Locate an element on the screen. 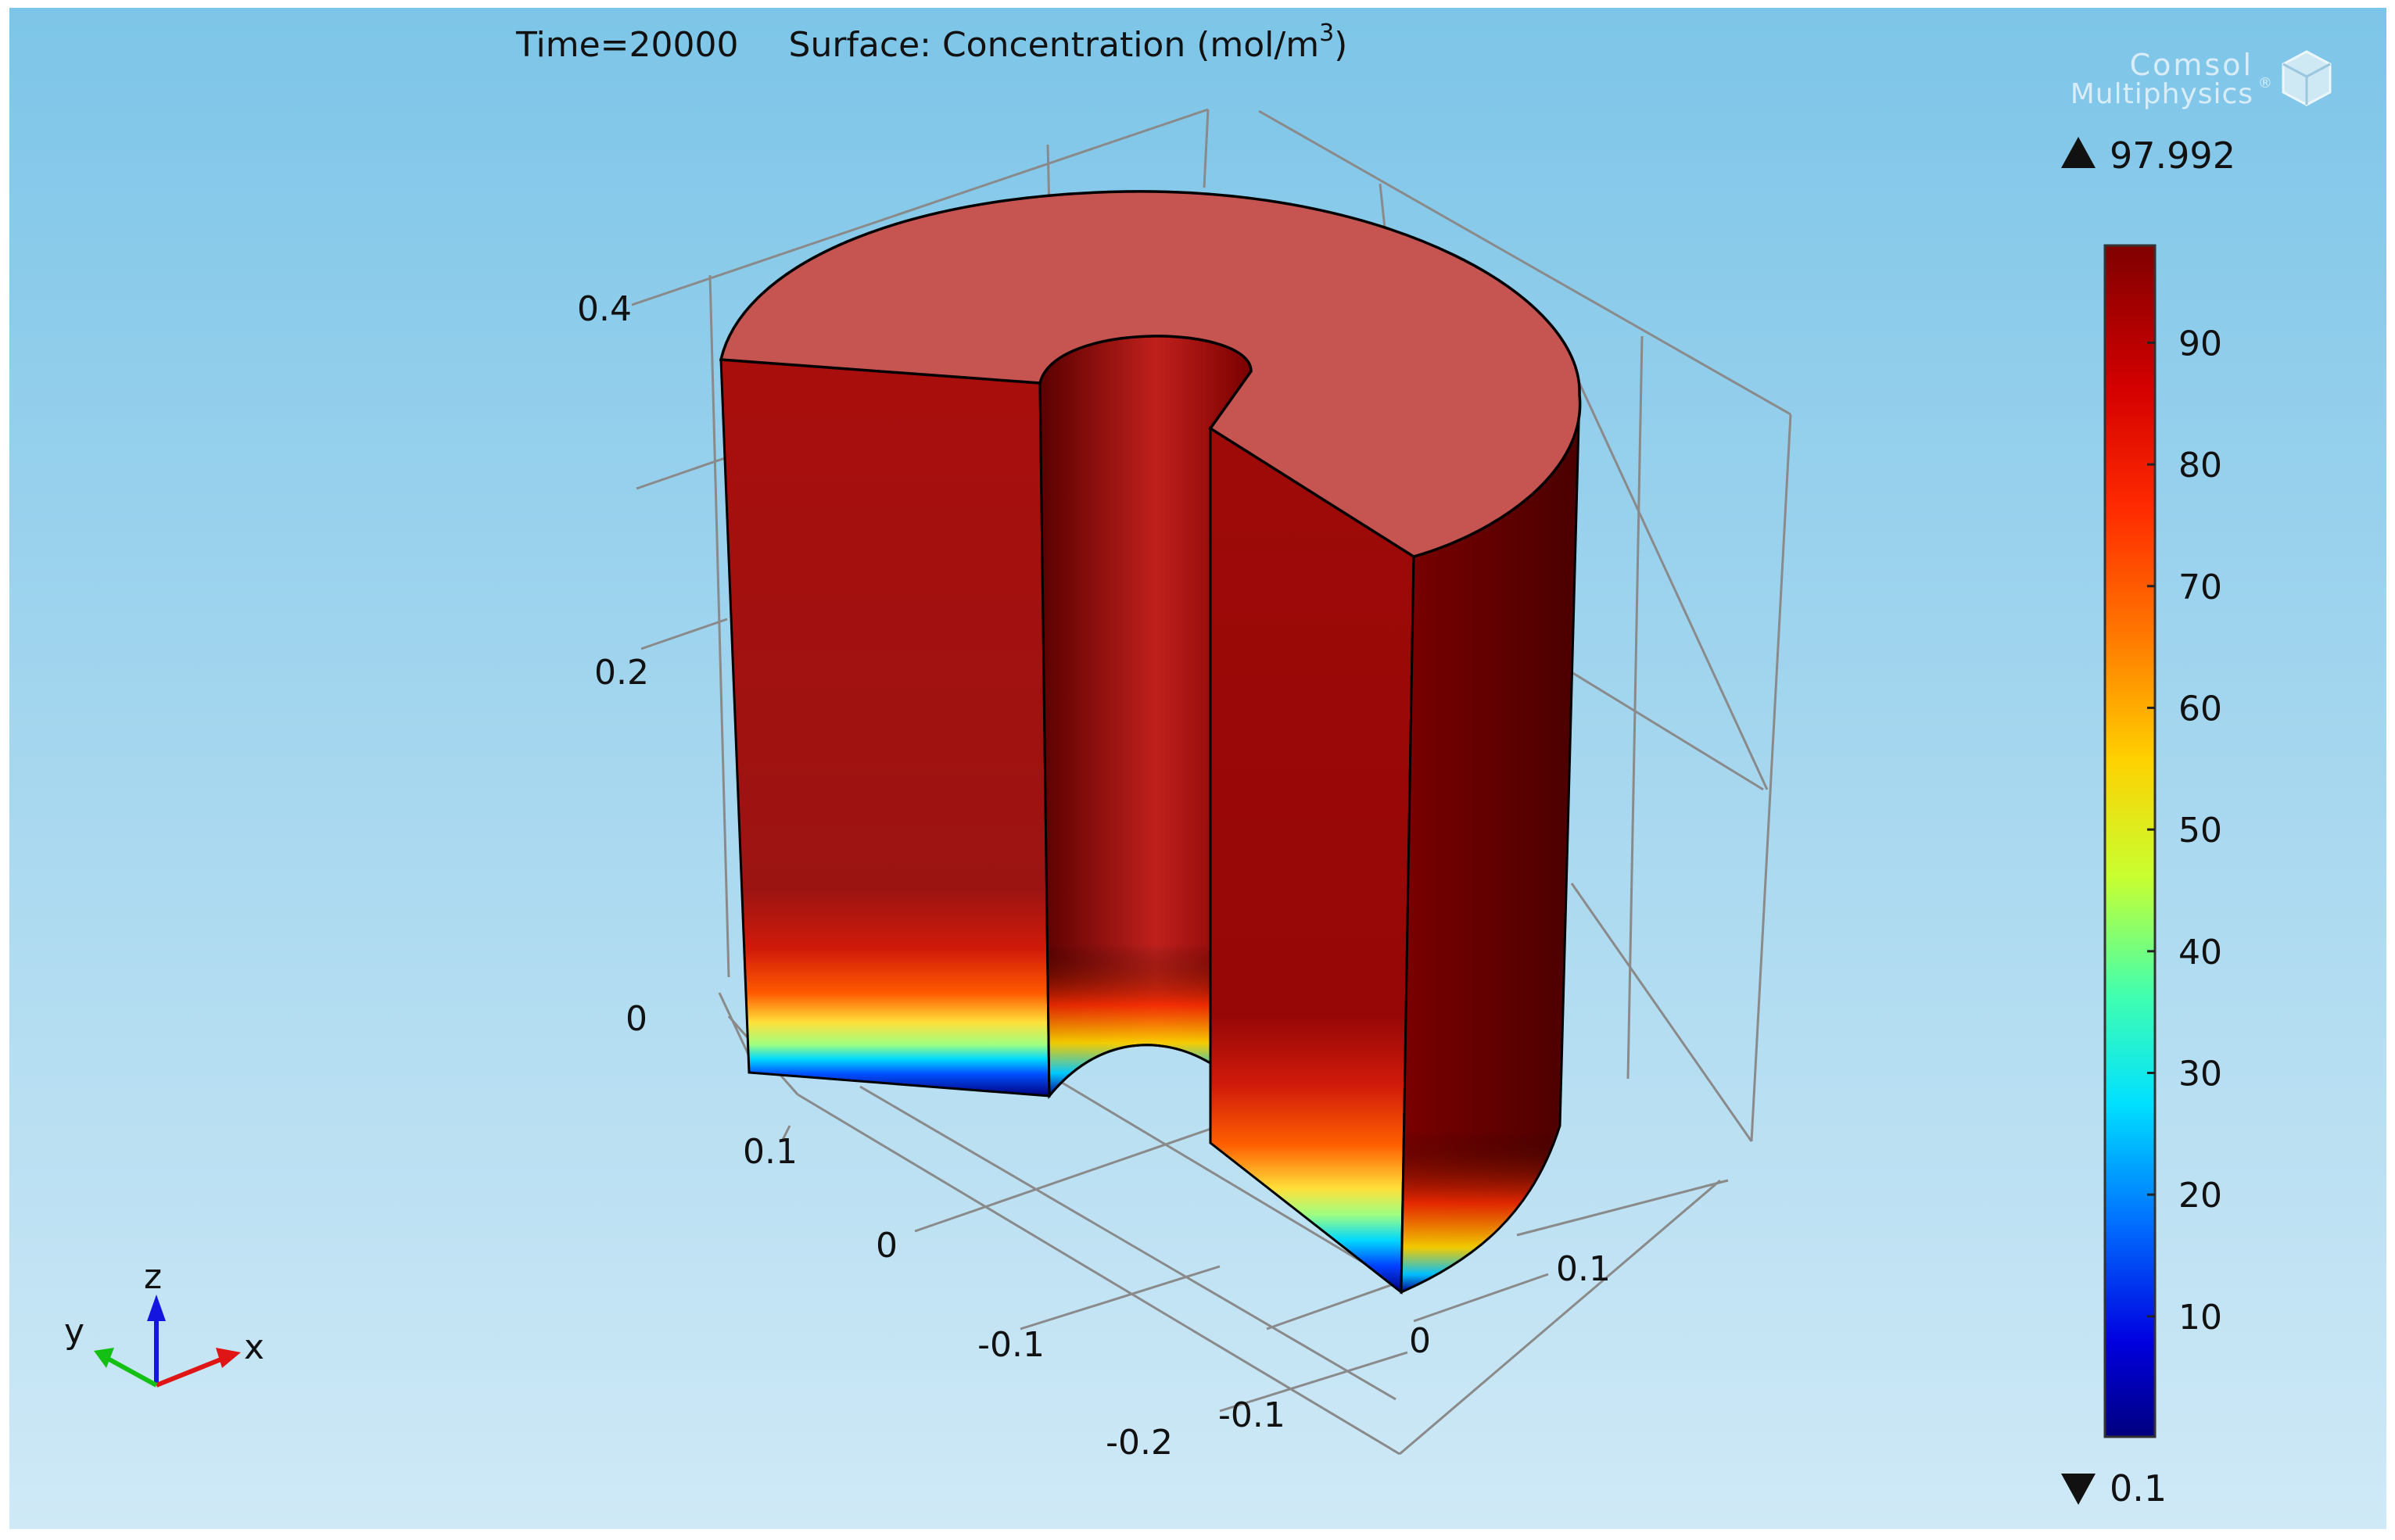 Image resolution: width=2395 pixels, height=1540 pixels. title-superscript: 3 is located at coordinates (1326, 33).